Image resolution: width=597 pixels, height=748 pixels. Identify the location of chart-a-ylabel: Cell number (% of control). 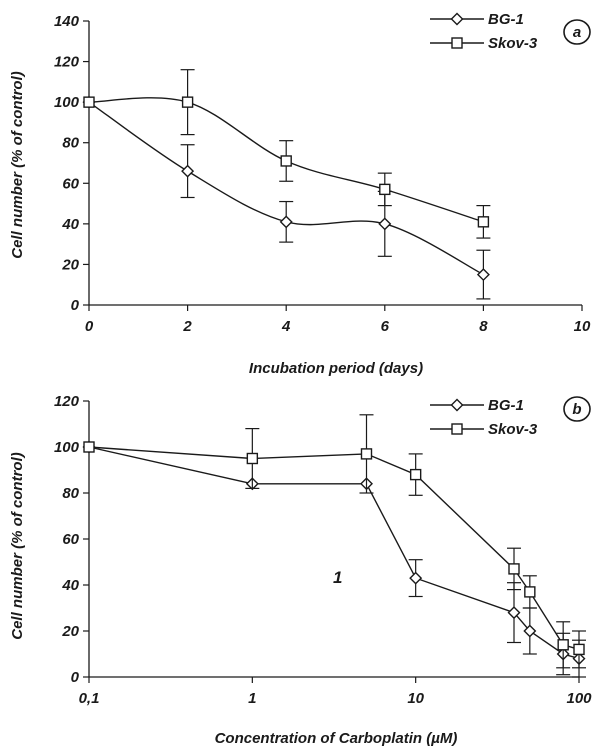
(17, 165).